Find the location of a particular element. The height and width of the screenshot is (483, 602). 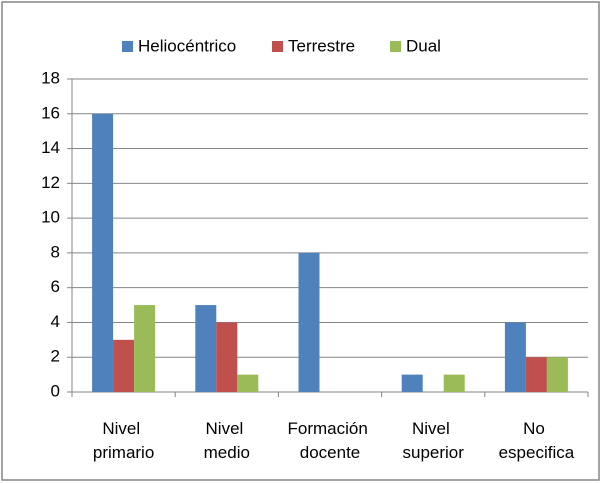

y-tick-label: 2 is located at coordinates (55, 356).